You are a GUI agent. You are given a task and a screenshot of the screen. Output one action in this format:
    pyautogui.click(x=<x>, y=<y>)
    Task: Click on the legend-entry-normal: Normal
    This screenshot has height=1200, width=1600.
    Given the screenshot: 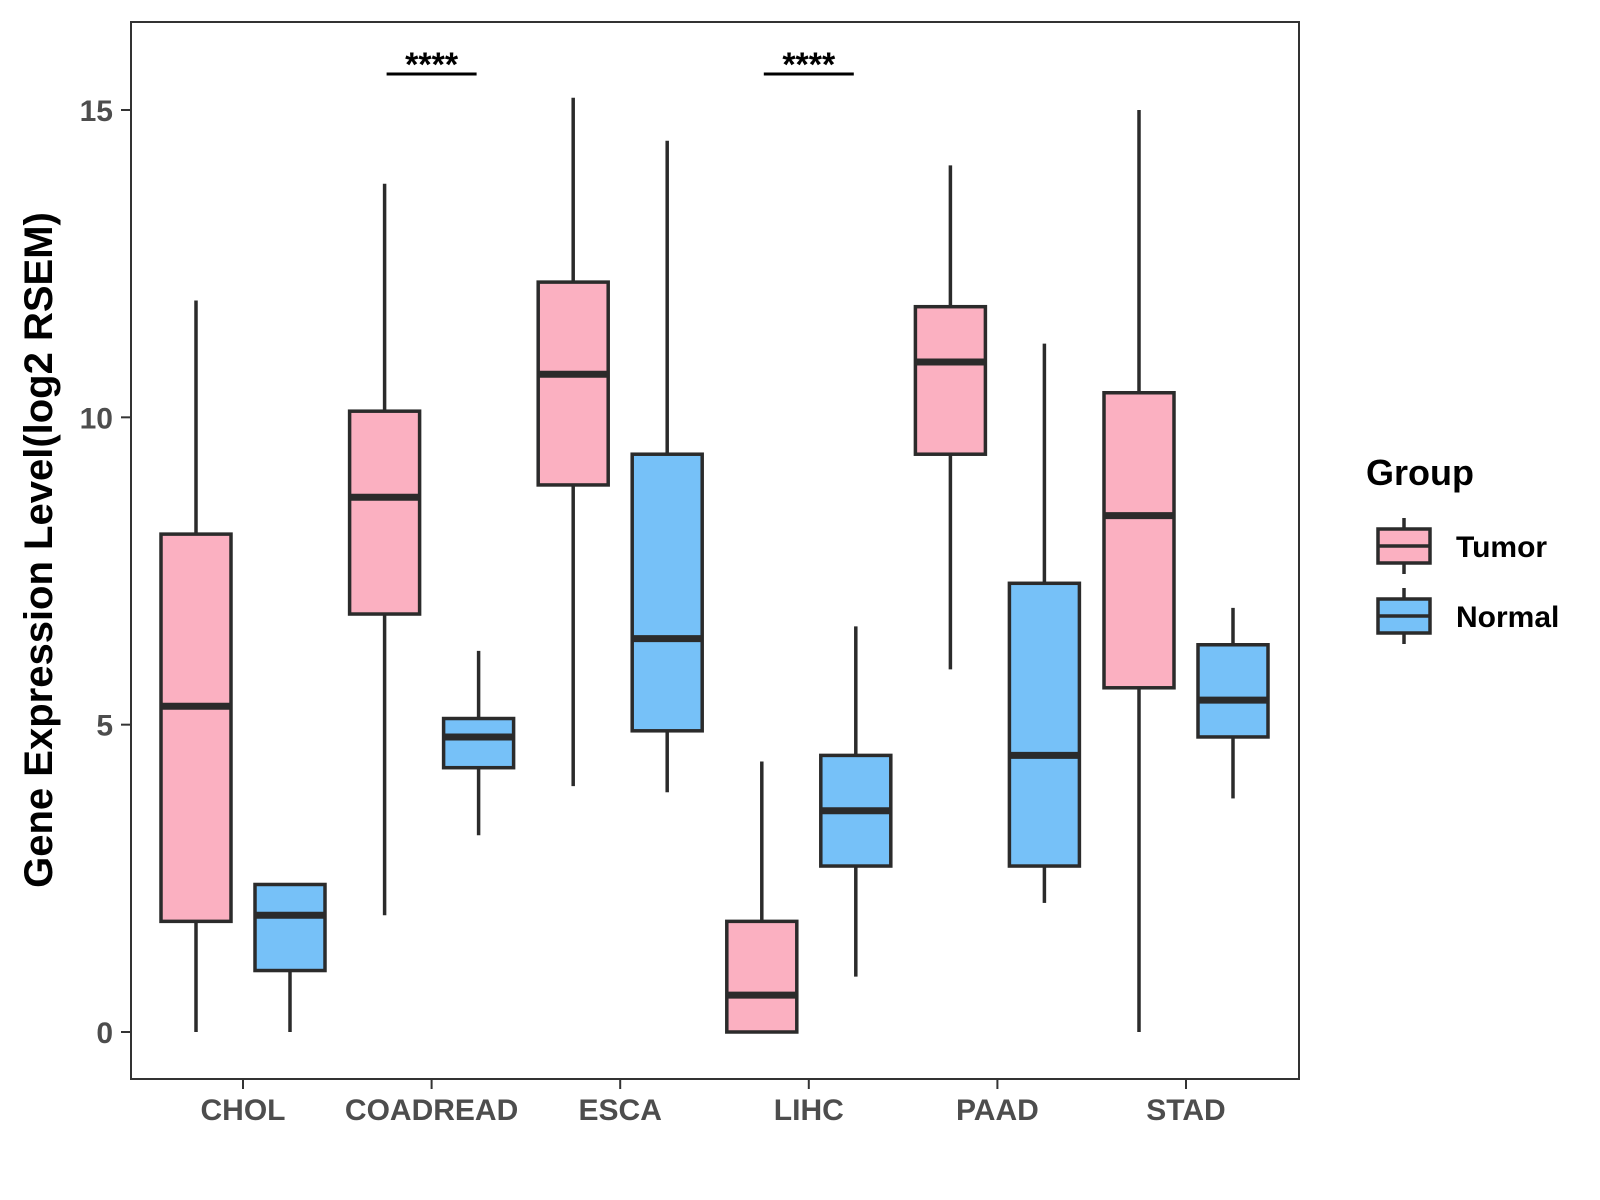 What is the action you would take?
    pyautogui.click(x=1467, y=616)
    